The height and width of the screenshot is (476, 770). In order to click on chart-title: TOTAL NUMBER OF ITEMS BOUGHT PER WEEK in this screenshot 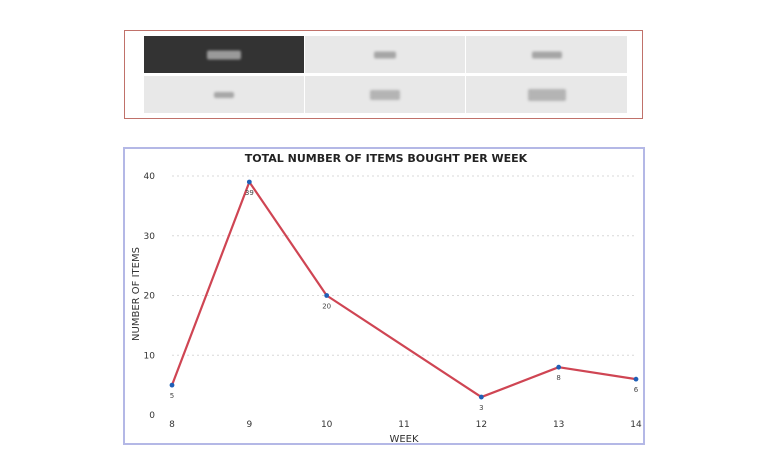, I will do `click(386, 158)`.